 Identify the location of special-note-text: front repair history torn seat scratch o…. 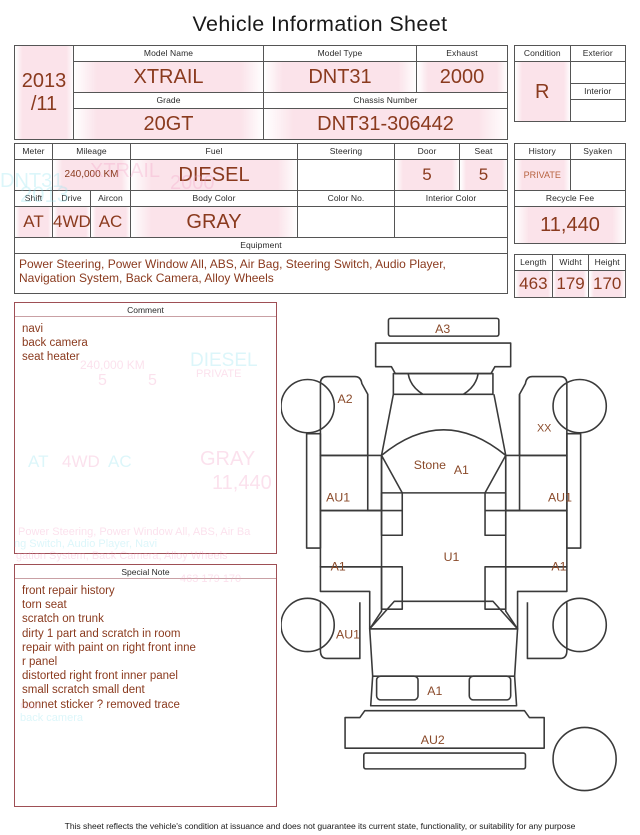
(109, 648).